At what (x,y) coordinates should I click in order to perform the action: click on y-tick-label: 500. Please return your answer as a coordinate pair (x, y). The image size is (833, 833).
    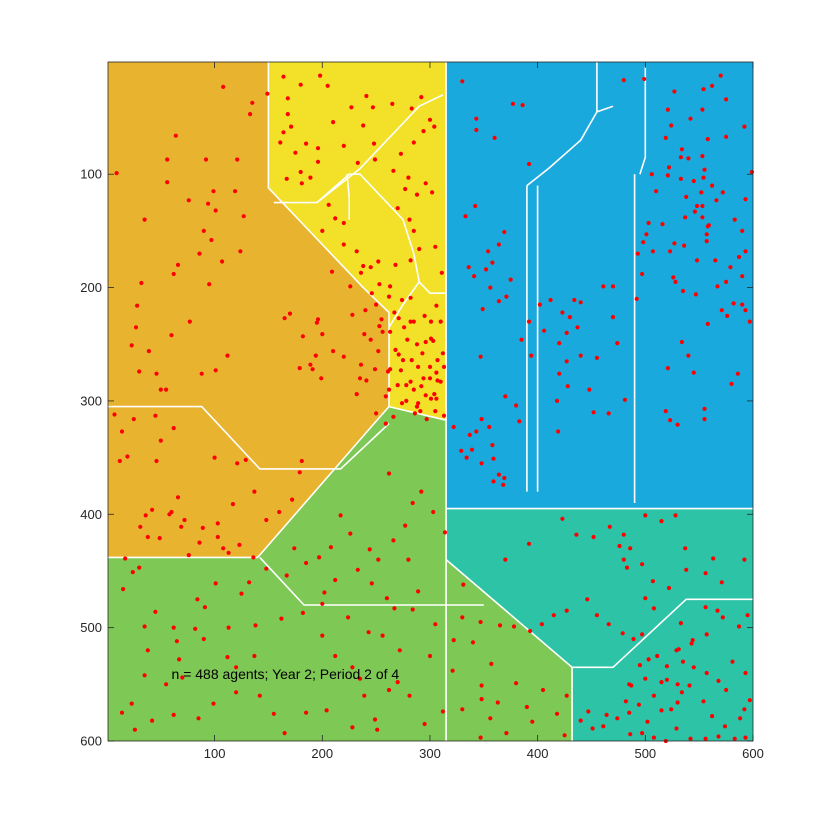
    Looking at the image, I should click on (91, 627).